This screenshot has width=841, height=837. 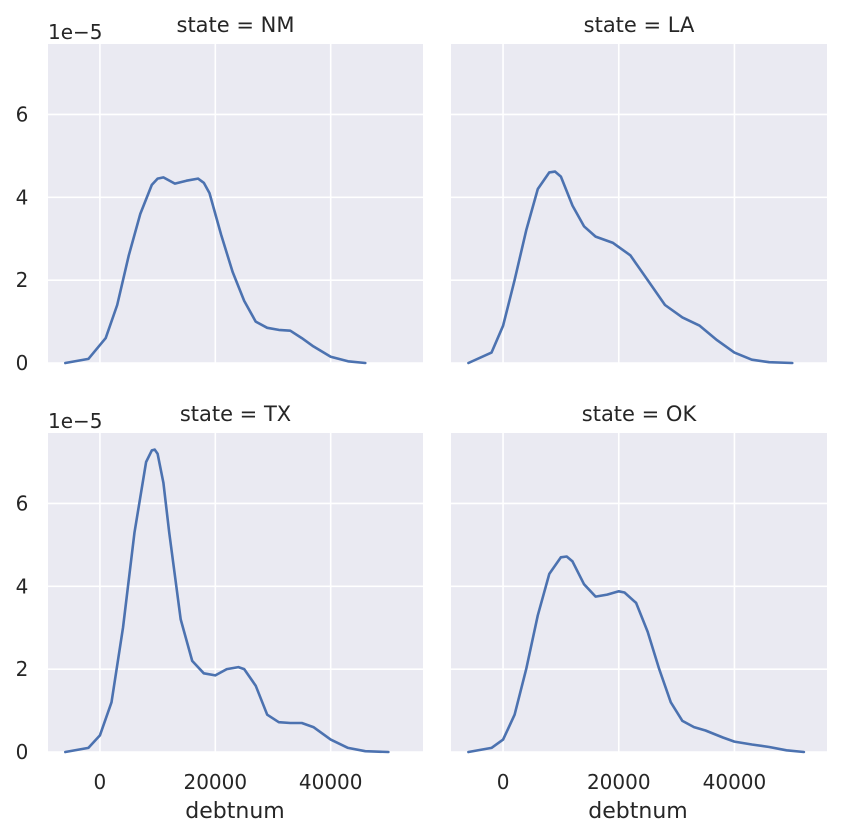 What do you see at coordinates (639, 25) in the screenshot?
I see `panel-title: state = LA` at bounding box center [639, 25].